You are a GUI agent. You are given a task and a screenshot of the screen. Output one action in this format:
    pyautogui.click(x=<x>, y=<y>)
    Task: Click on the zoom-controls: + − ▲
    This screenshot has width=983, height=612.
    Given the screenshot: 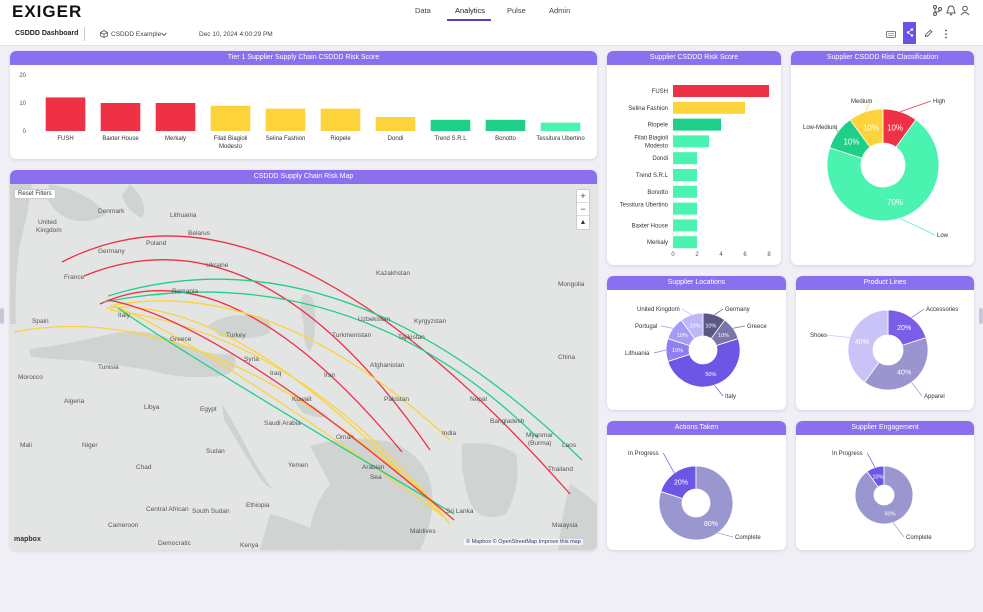 What is the action you would take?
    pyautogui.click(x=583, y=209)
    